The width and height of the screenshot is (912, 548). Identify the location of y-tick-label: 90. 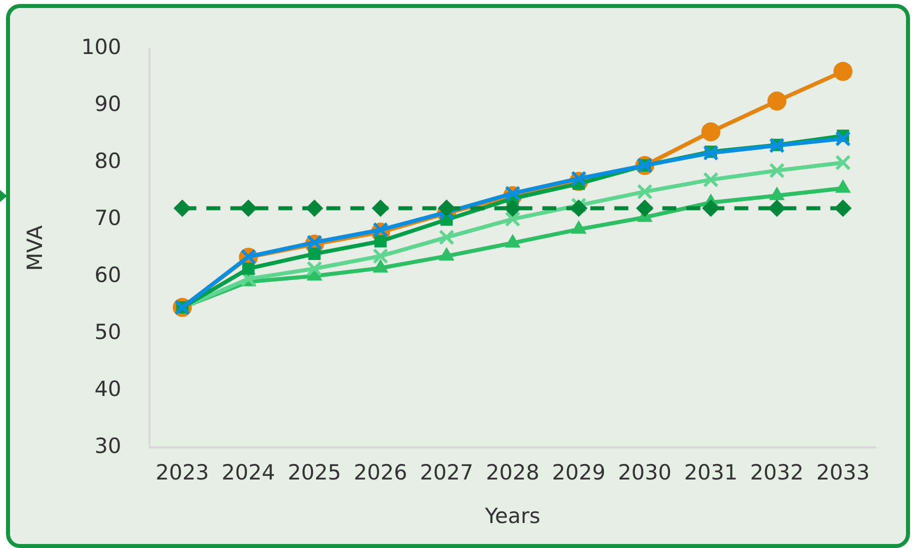
(108, 104).